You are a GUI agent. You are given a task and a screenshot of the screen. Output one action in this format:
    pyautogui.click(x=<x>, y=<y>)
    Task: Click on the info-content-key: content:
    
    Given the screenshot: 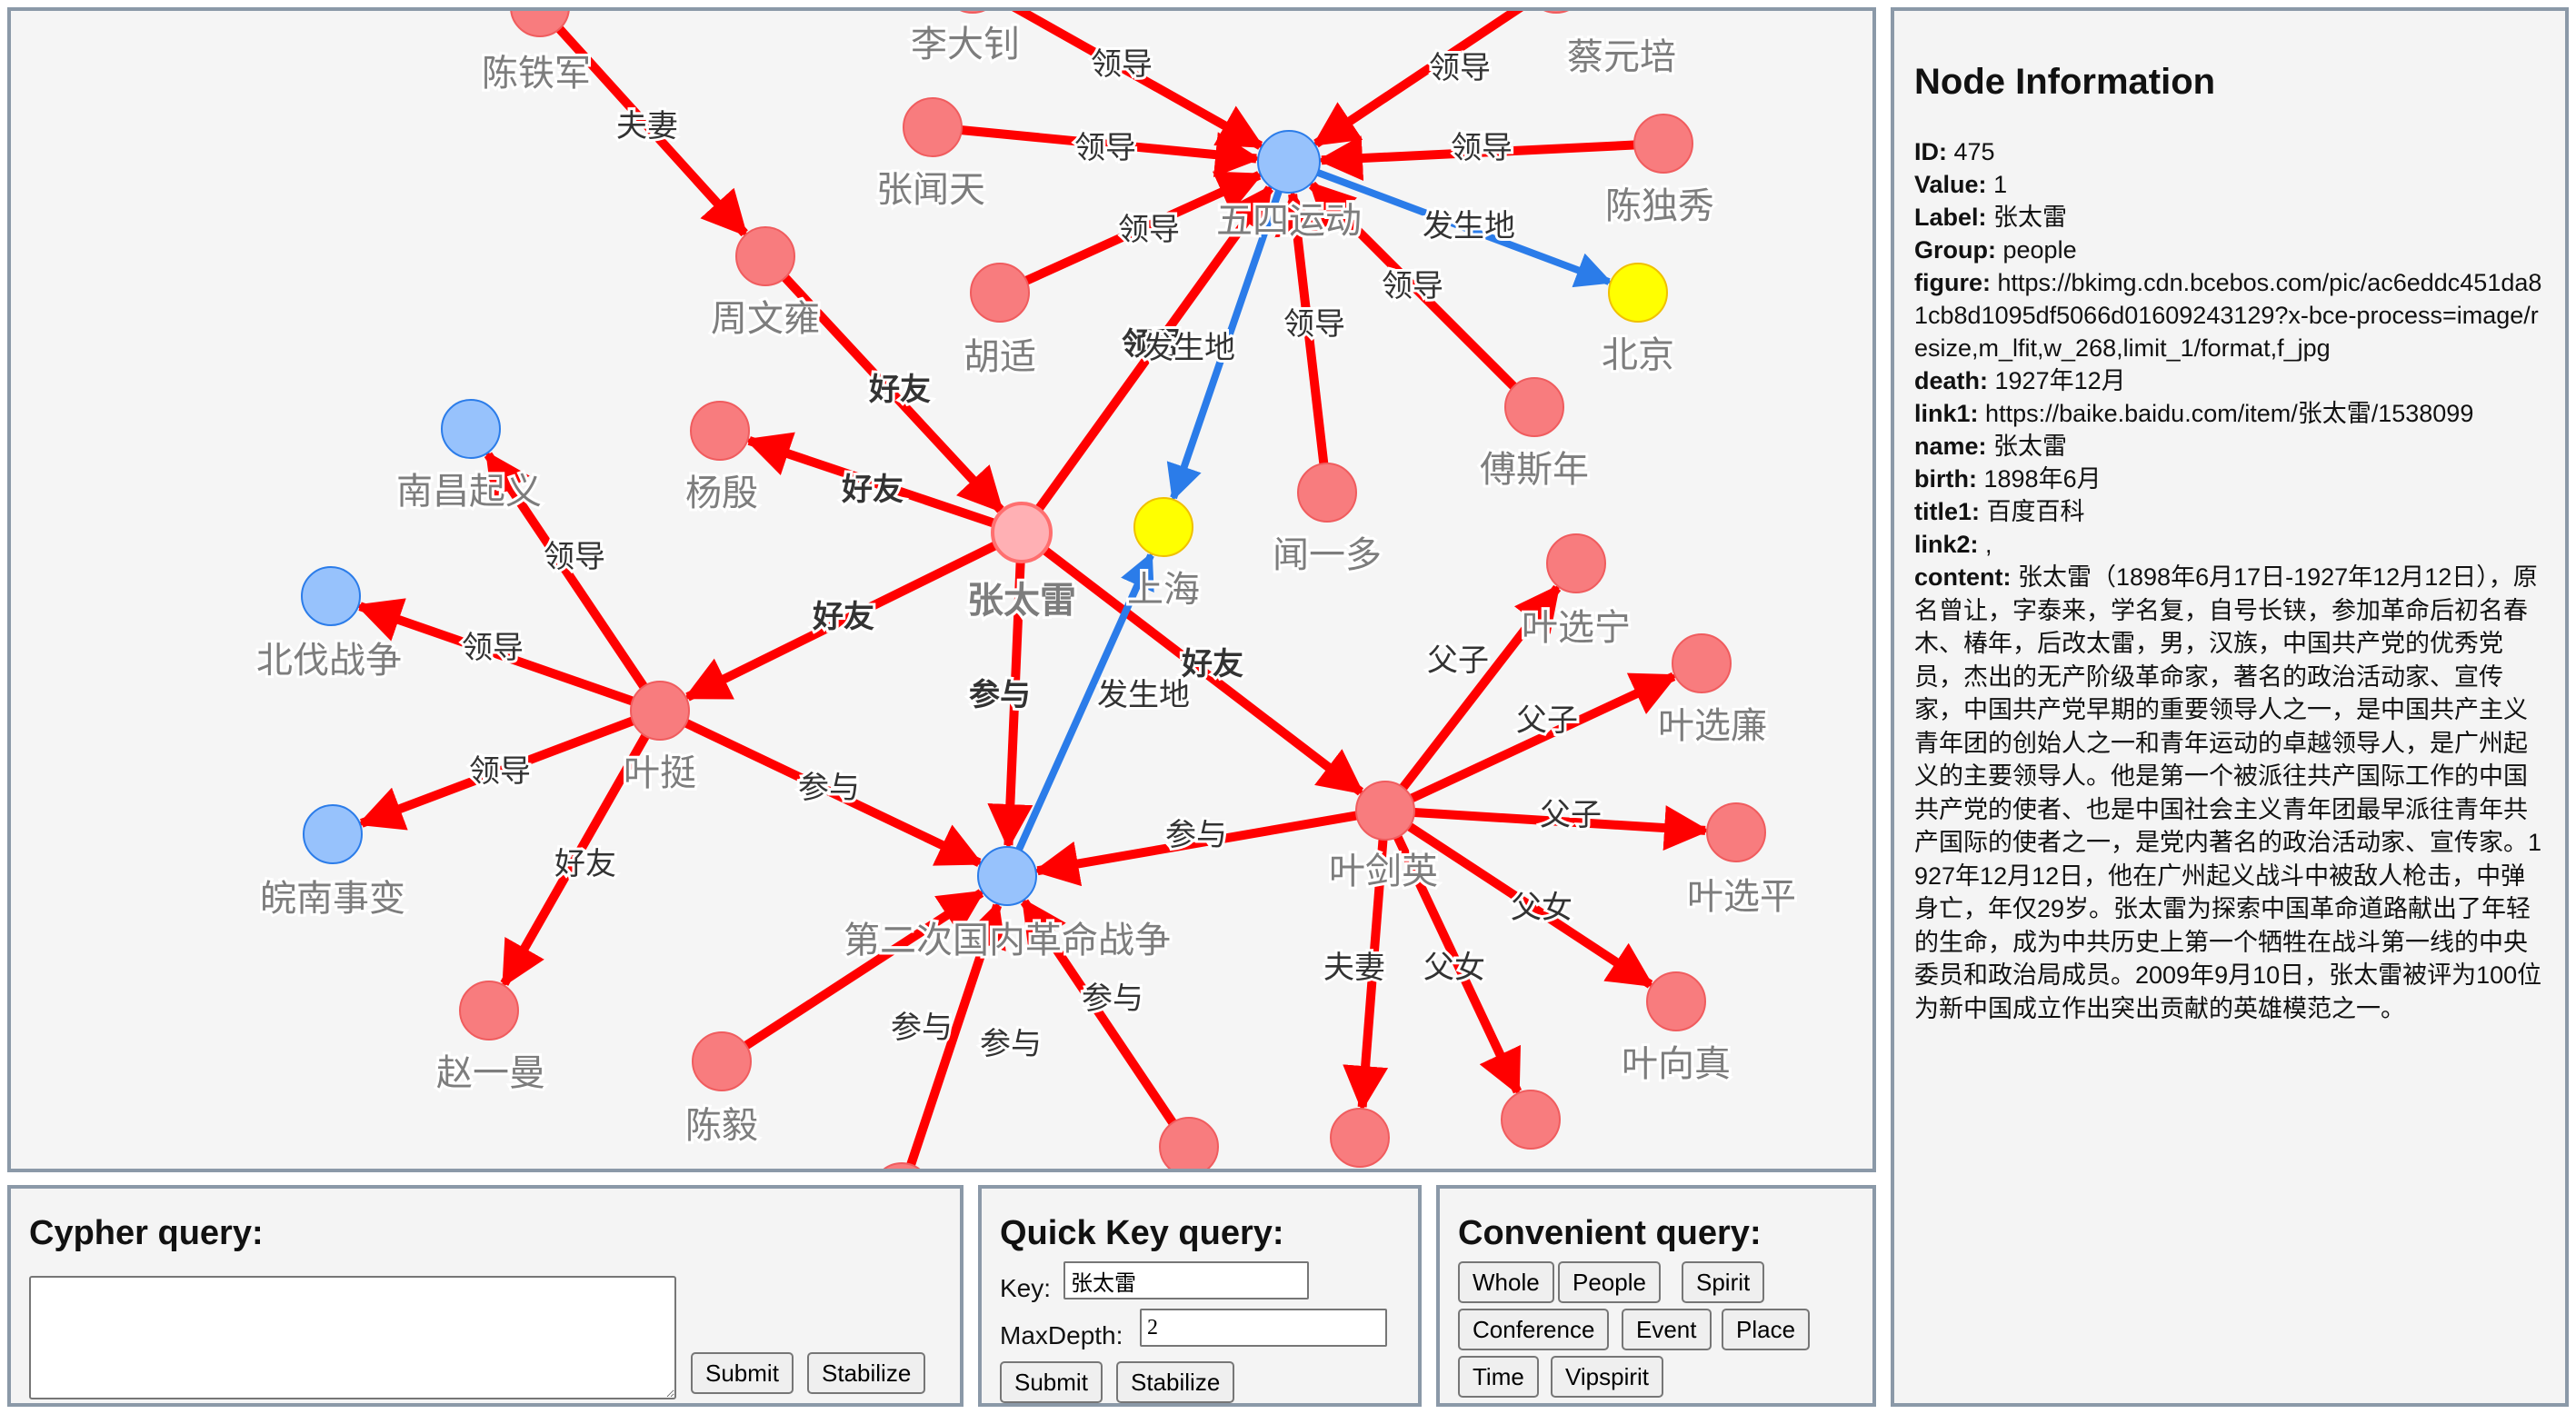 What is the action you would take?
    pyautogui.click(x=1963, y=577)
    